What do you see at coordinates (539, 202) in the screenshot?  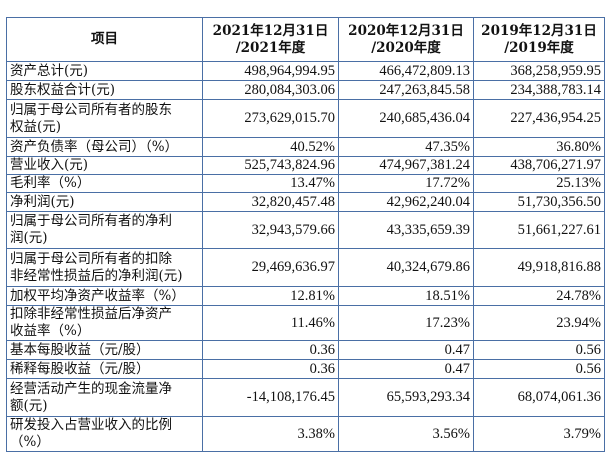 I see `value-cell-2019: 51,730,356.50` at bounding box center [539, 202].